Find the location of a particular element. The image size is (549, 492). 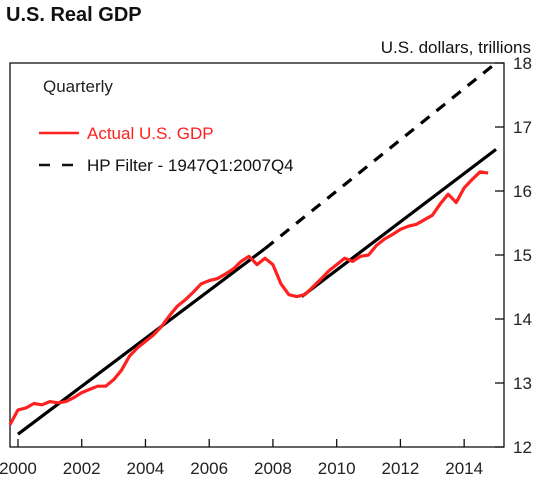

y-axis-unit-label: U.S. dollars, trillions is located at coordinates (455, 47).